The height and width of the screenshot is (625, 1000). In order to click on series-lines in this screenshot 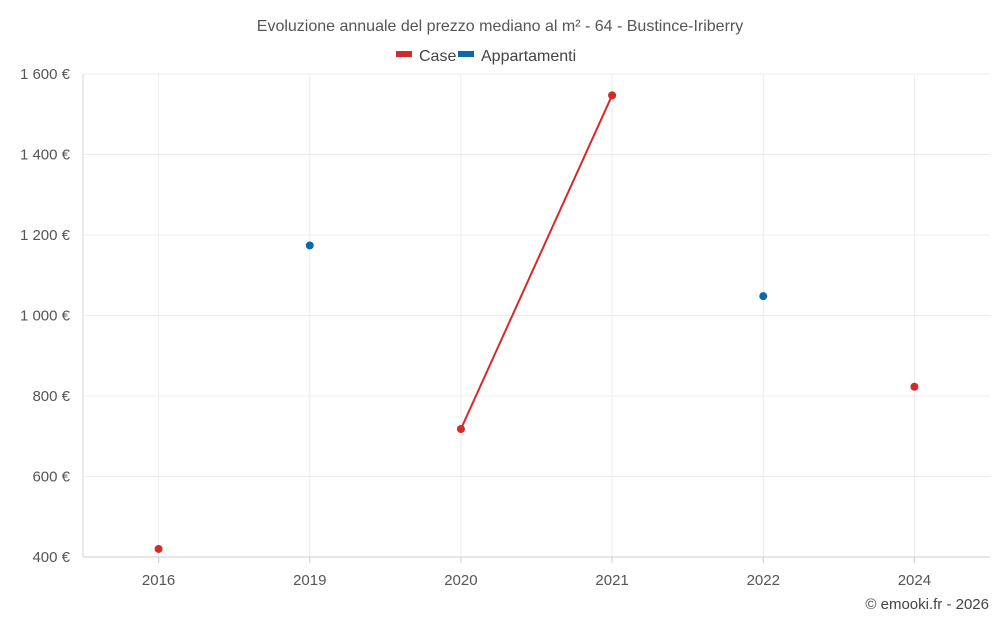, I will do `click(536, 262)`.